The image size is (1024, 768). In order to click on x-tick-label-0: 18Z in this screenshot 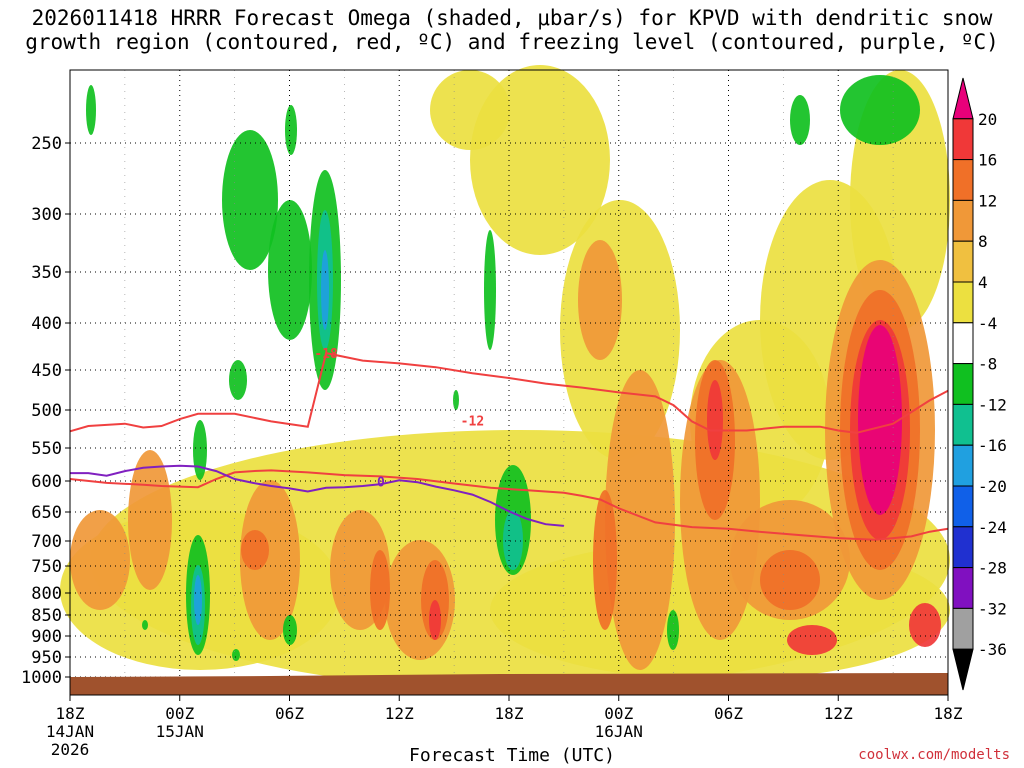, I will do `click(70, 713)`.